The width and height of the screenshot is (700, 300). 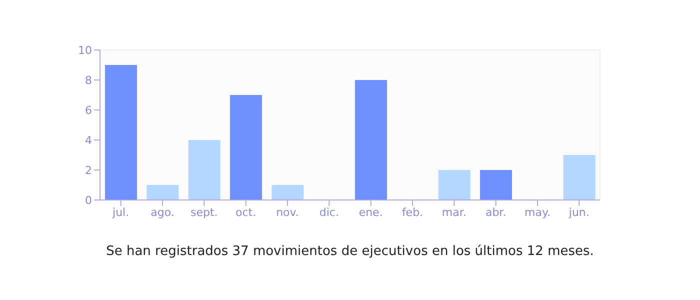 I want to click on y-tick-label: 2, so click(x=88, y=170).